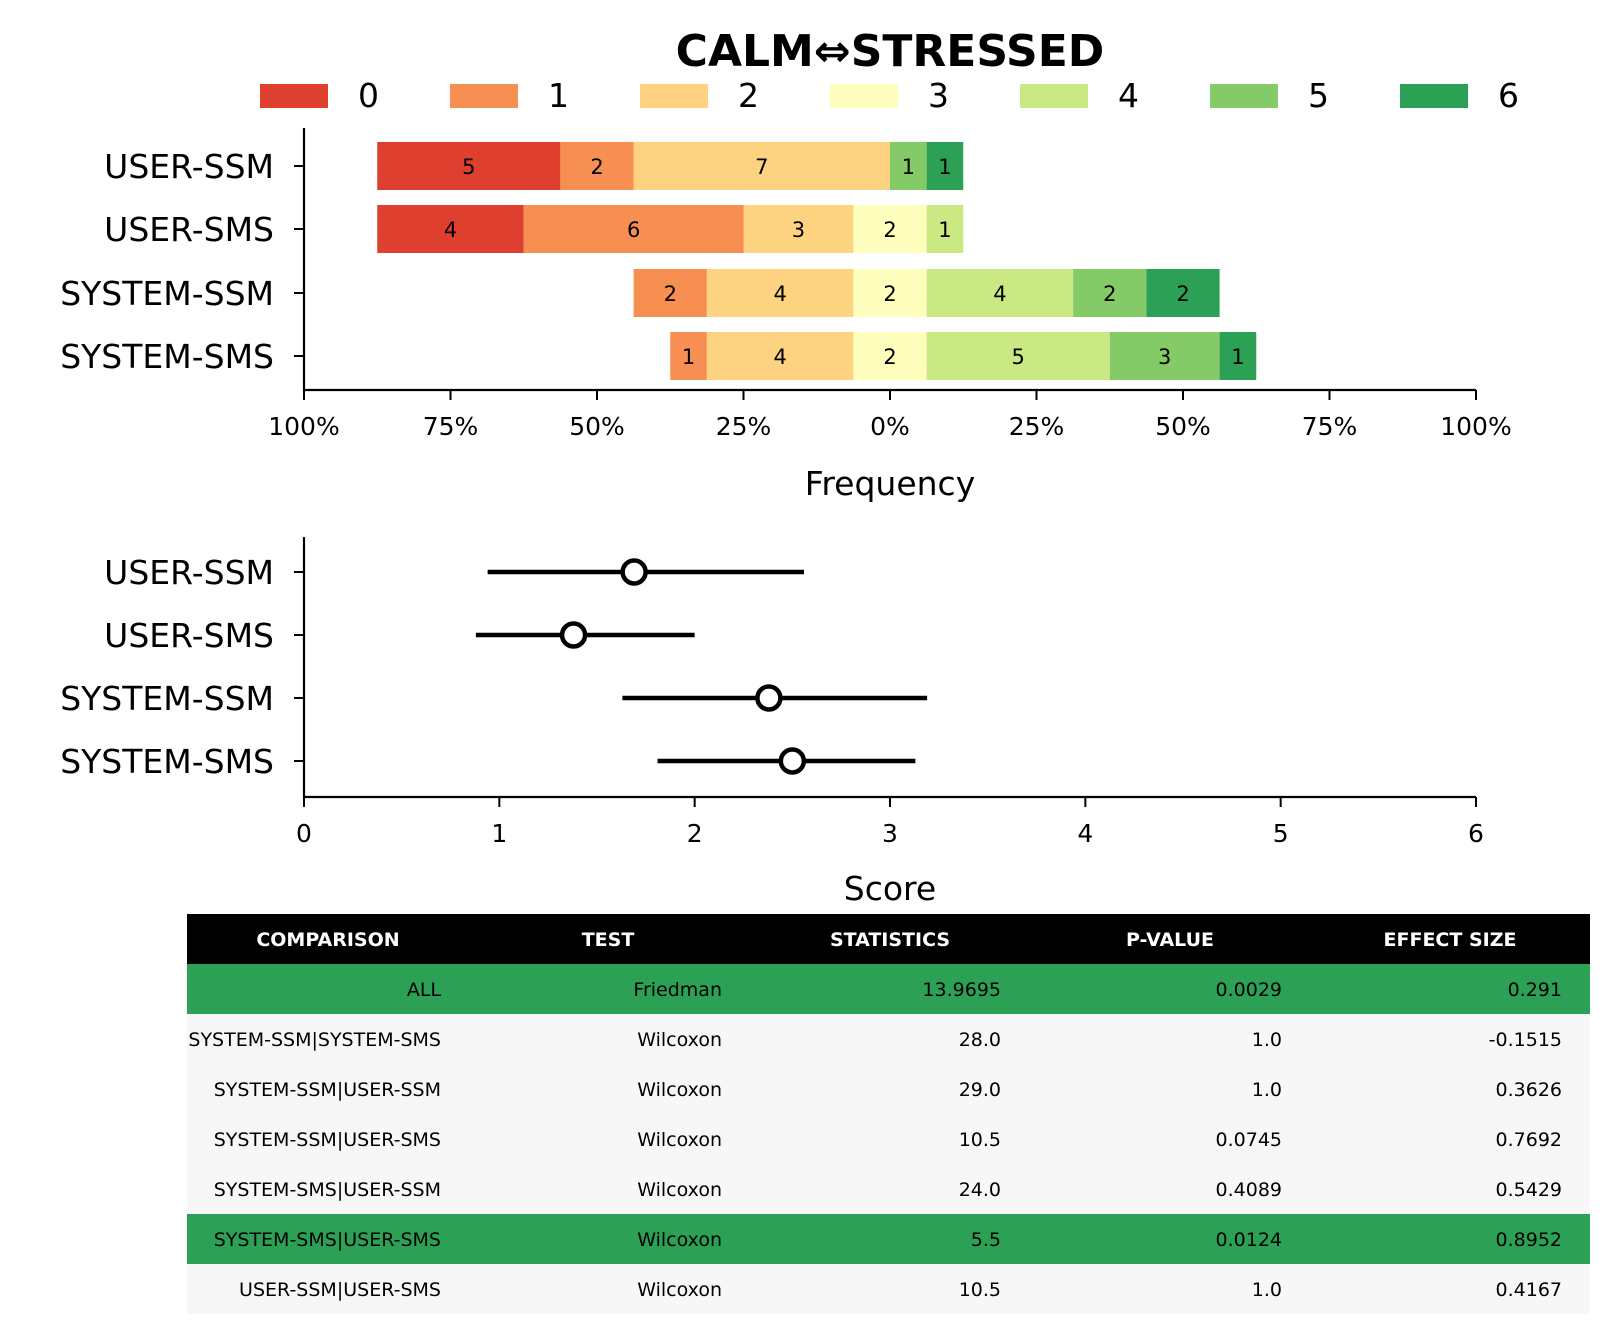 The image size is (1611, 1340). What do you see at coordinates (980, 1290) in the screenshot?
I see `table-cell: 10.5` at bounding box center [980, 1290].